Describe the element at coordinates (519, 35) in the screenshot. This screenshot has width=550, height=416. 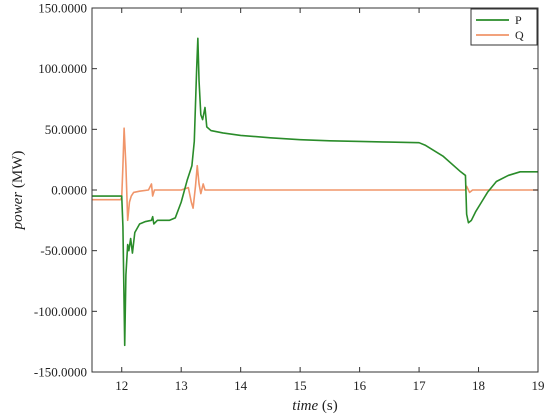
I see `legend-label-Q: Q` at that location.